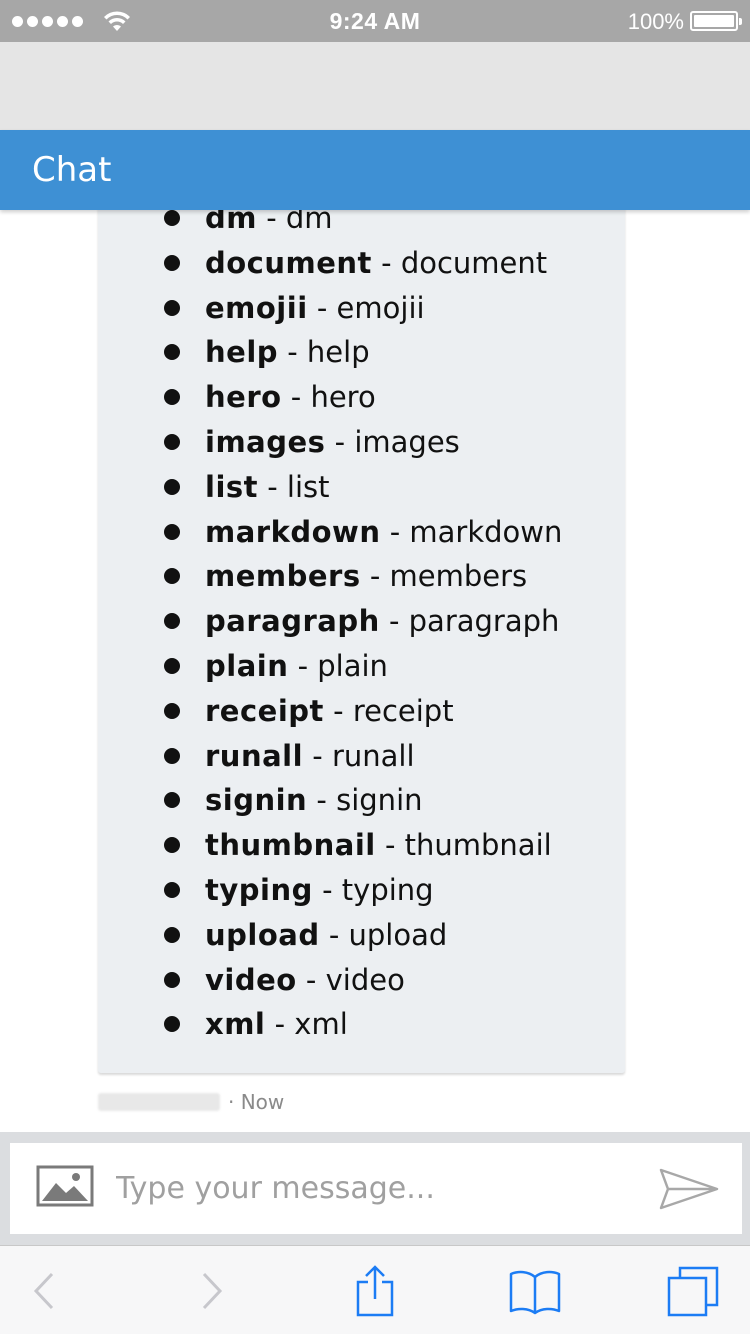  Describe the element at coordinates (363, 487) in the screenshot. I see `list-item: list - list` at that location.